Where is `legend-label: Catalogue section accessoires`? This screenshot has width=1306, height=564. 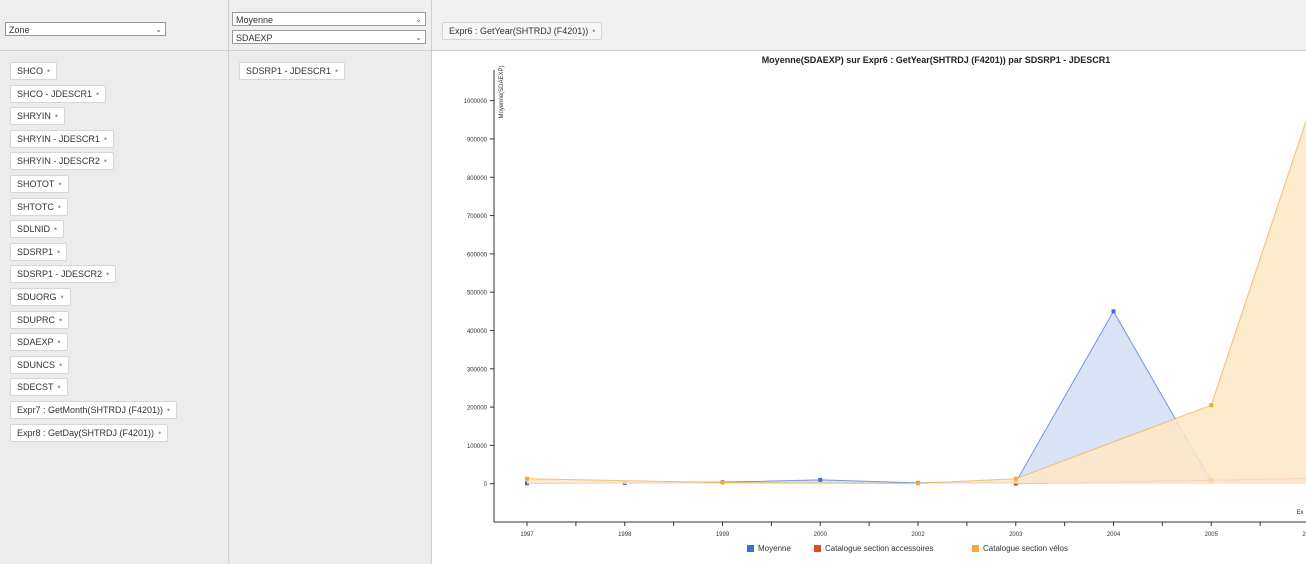 legend-label: Catalogue section accessoires is located at coordinates (879, 548).